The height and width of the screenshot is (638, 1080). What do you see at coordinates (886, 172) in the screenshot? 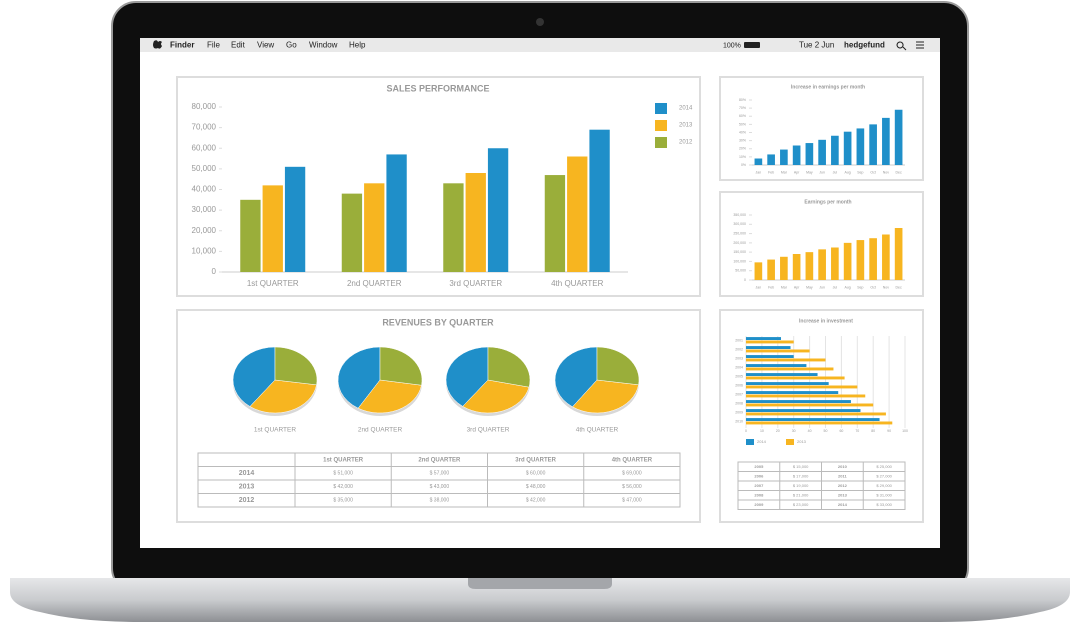
I see `x-tick-label: Nov` at bounding box center [886, 172].